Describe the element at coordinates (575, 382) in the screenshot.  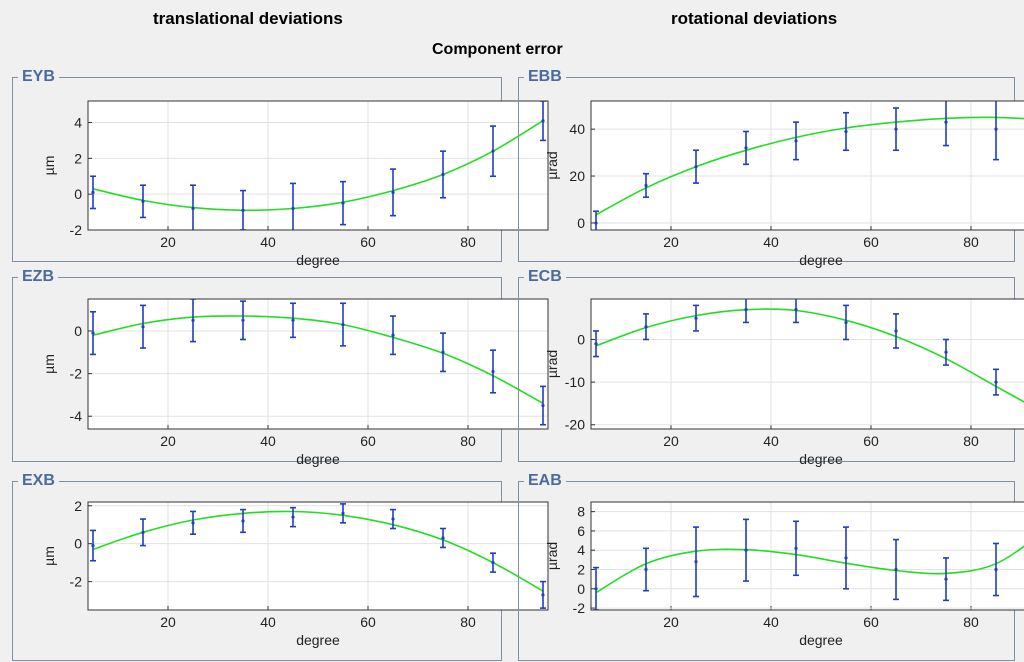
I see `y-tick-label: -10` at that location.